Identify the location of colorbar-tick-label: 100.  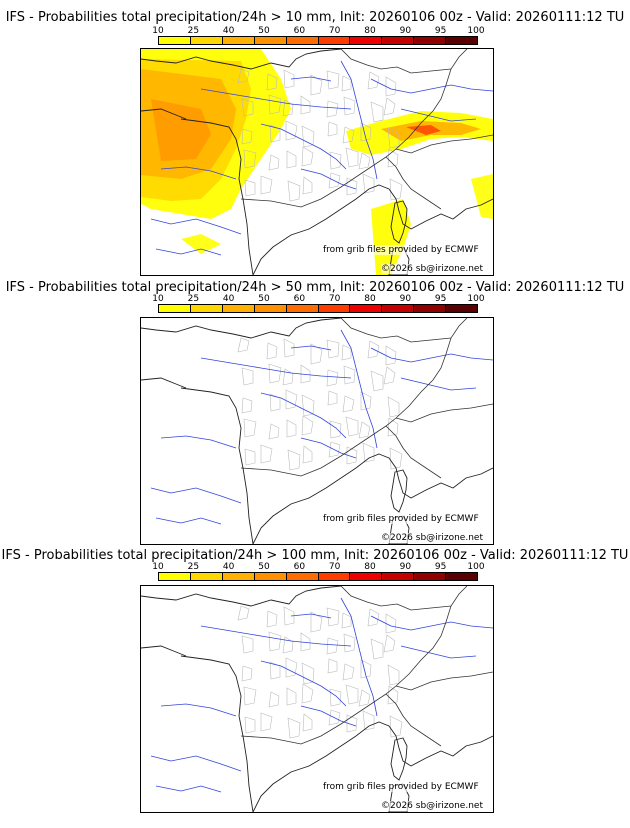
(476, 299).